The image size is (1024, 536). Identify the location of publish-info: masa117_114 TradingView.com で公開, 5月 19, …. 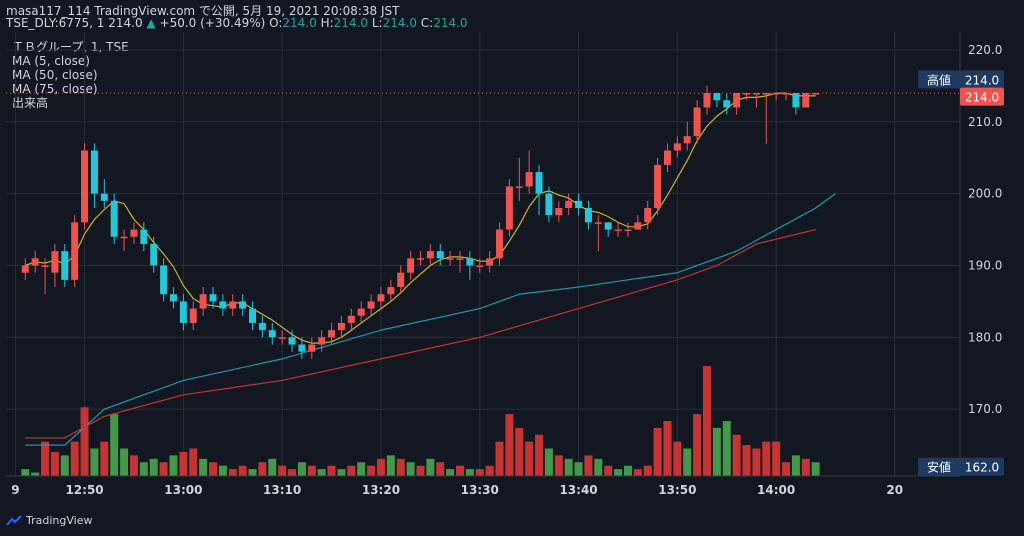
(203, 11).